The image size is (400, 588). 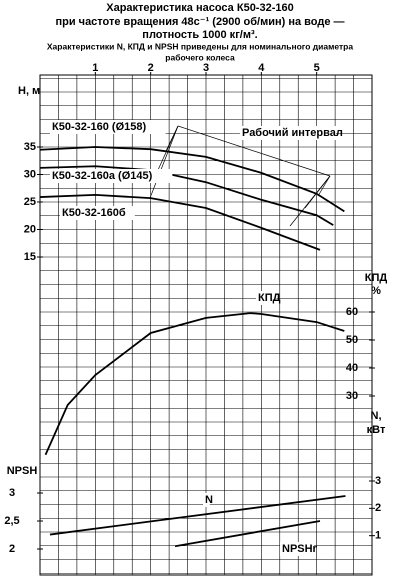 I want to click on y-tick-label: 20, so click(x=30, y=229).